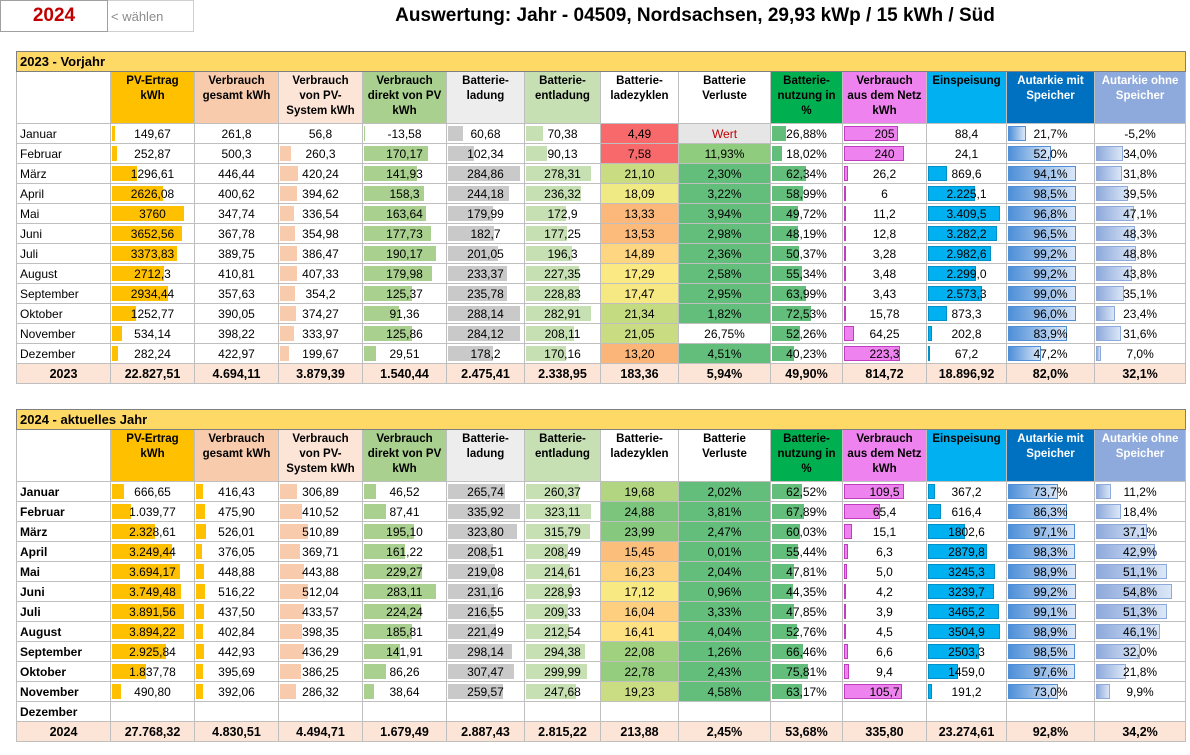 This screenshot has height=755, width=1190. What do you see at coordinates (320, 293) in the screenshot?
I see `cell-verbrauch-von-pv: 354,2` at bounding box center [320, 293].